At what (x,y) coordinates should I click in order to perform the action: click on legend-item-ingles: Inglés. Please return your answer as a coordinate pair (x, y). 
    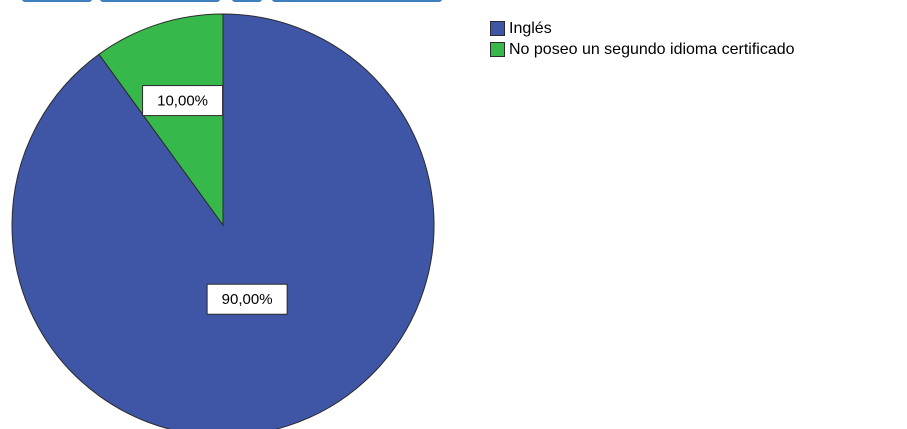
    Looking at the image, I should click on (642, 28).